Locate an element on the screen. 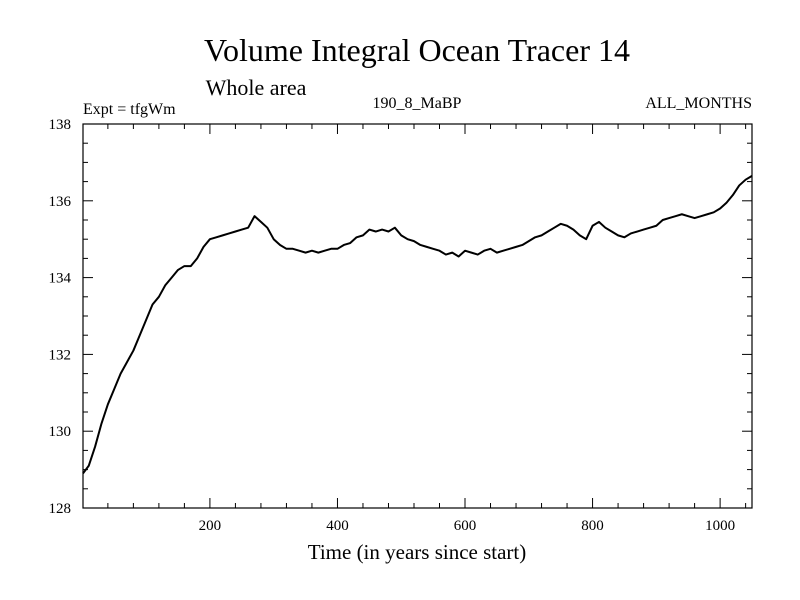 Image resolution: width=800 pixels, height=600 pixels. y-tick-label: 128 is located at coordinates (60, 509).